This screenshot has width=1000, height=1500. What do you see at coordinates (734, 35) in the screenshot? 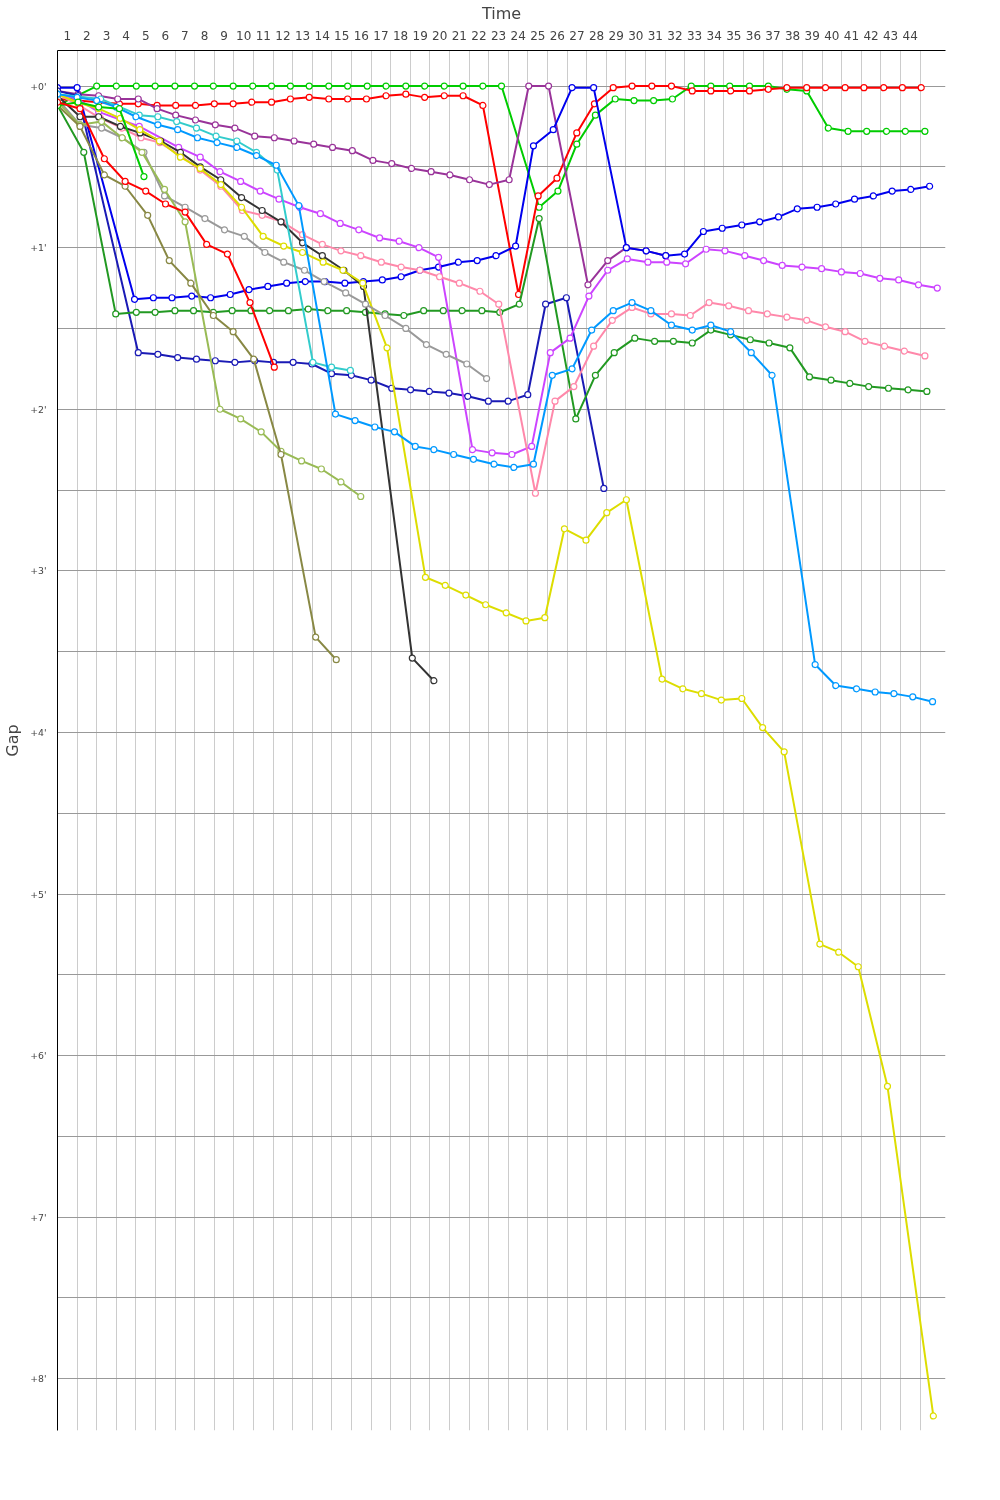
I see `x-tick-label: 35` at bounding box center [734, 35].